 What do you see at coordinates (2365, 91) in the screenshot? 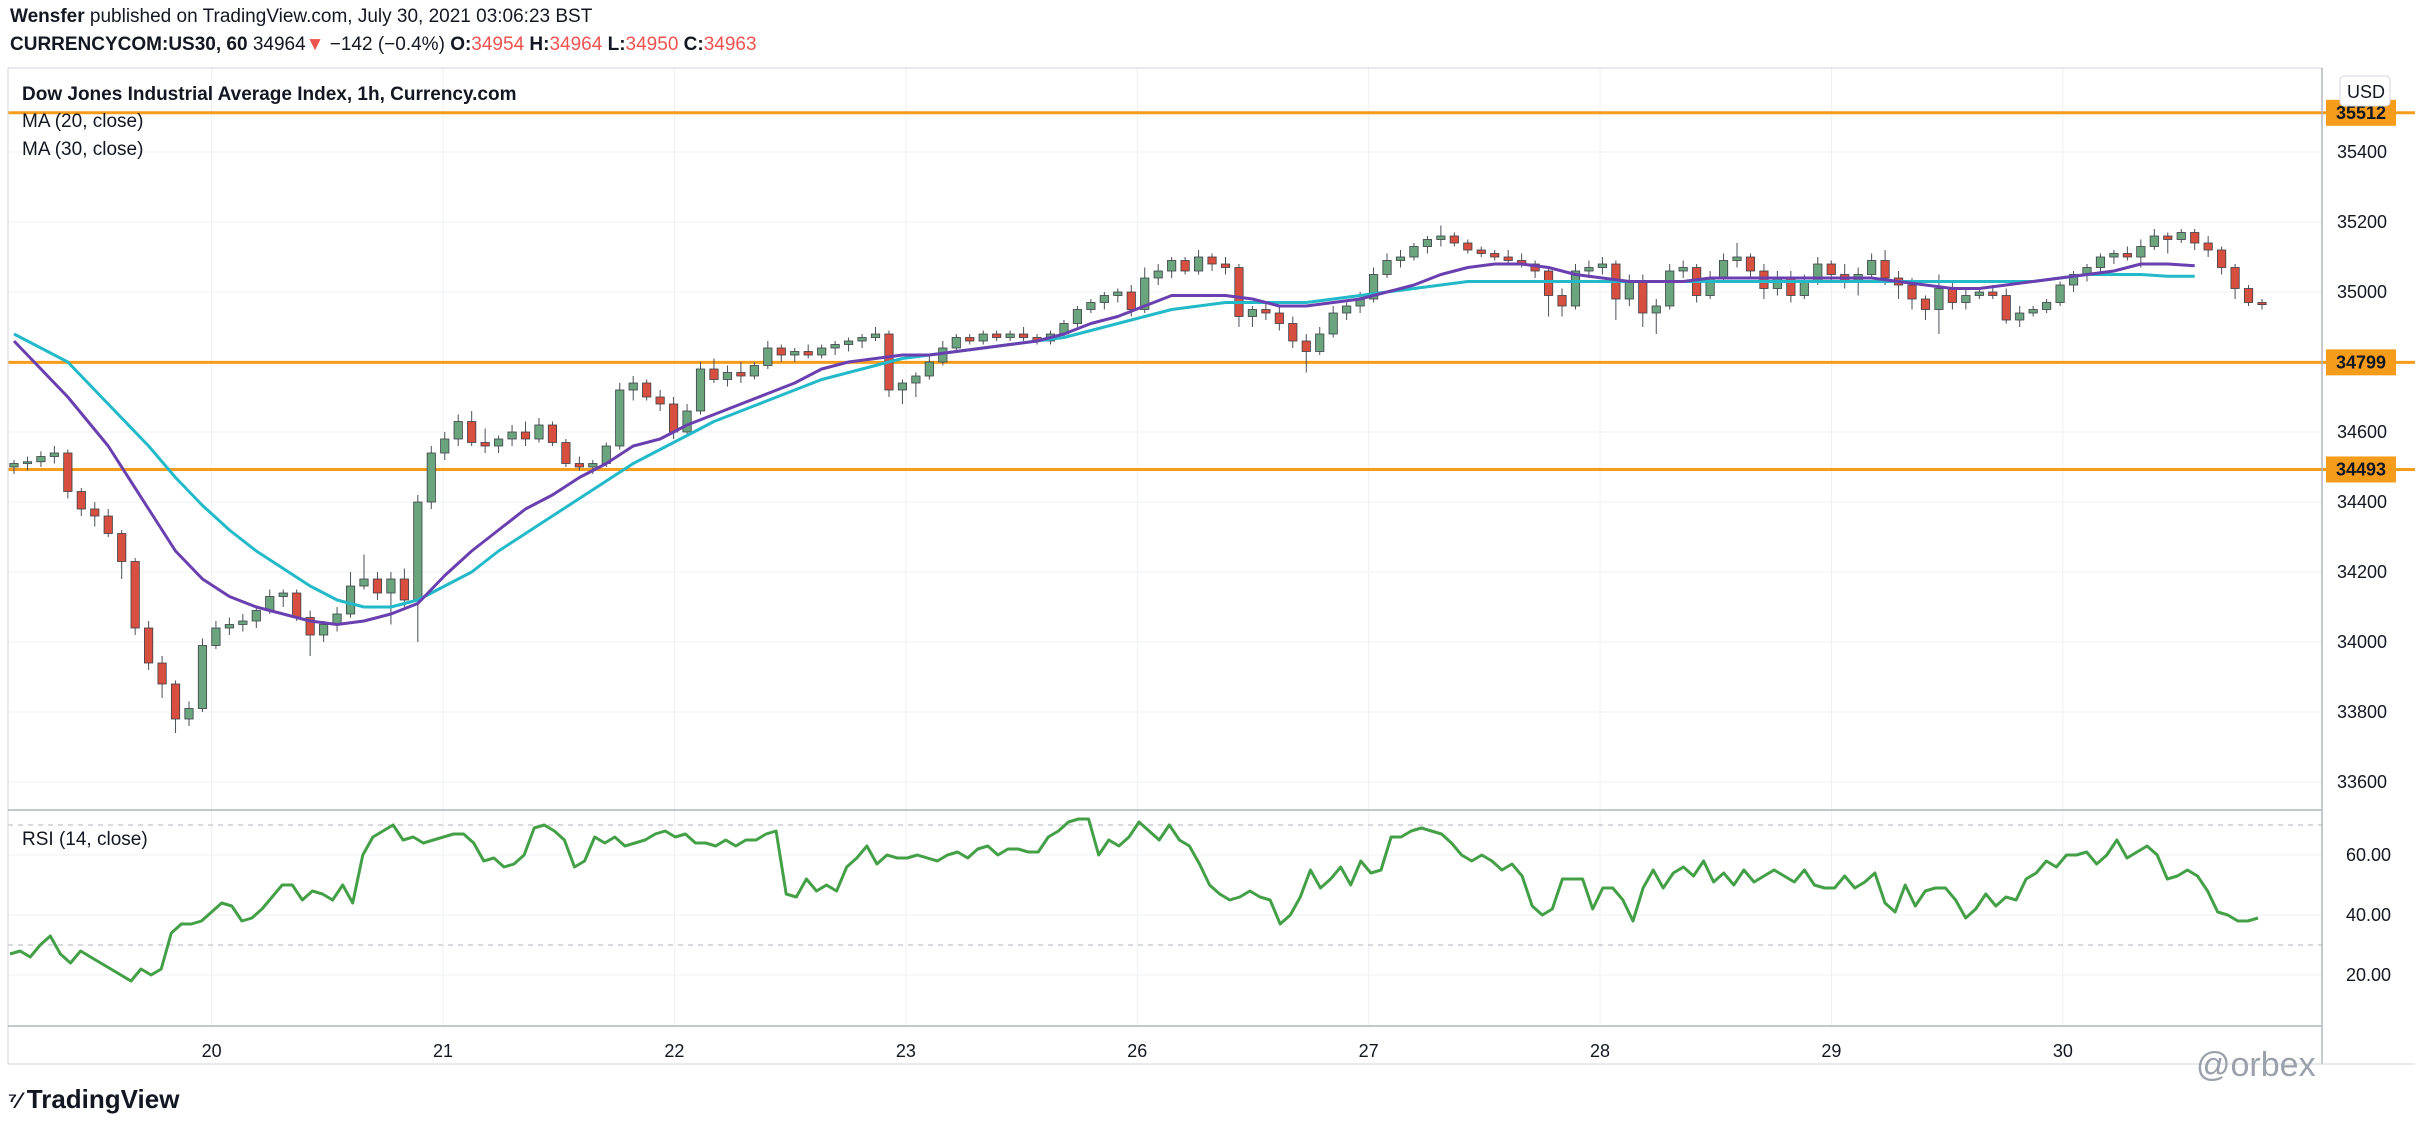
I see `currency-badge: USD` at bounding box center [2365, 91].